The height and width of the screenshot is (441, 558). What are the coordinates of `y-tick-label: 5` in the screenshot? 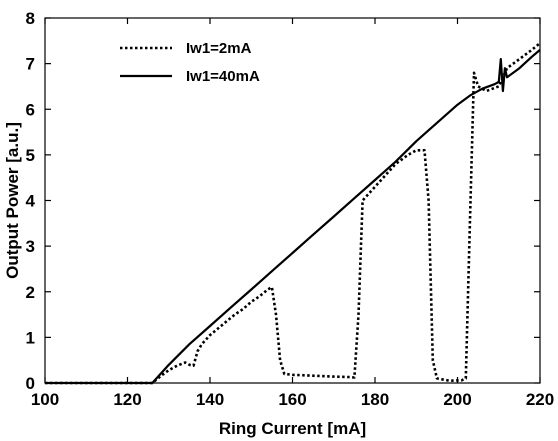 It's located at (30, 155).